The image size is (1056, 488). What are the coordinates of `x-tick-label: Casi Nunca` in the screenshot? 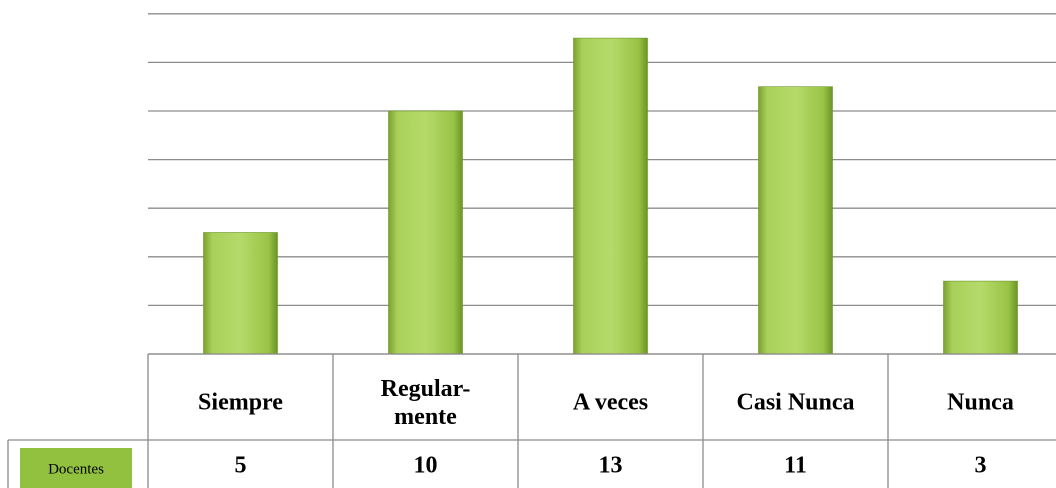 It's located at (795, 403).